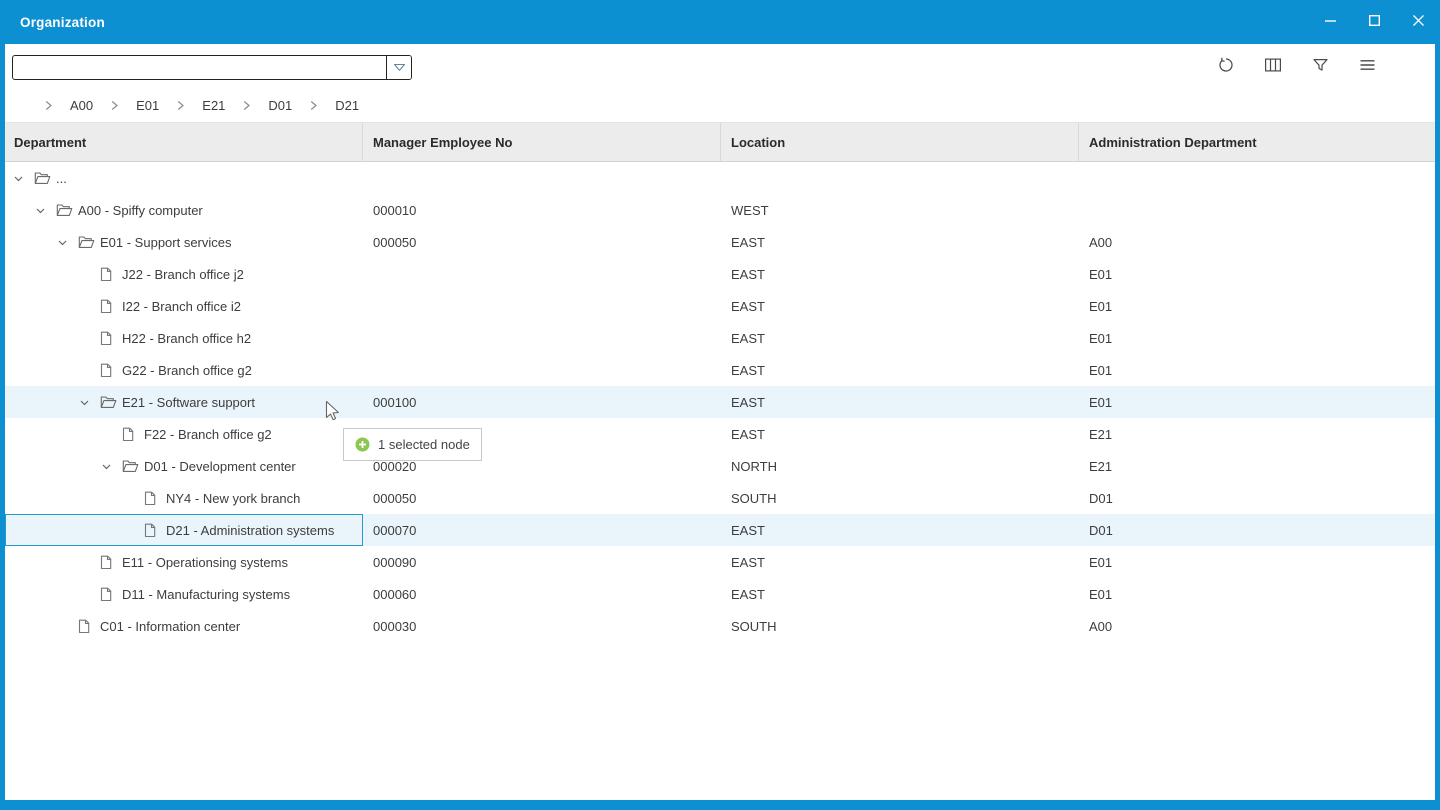 The height and width of the screenshot is (810, 1440). Describe the element at coordinates (395, 626) in the screenshot. I see `manager-employee-no-cell: 000030` at that location.